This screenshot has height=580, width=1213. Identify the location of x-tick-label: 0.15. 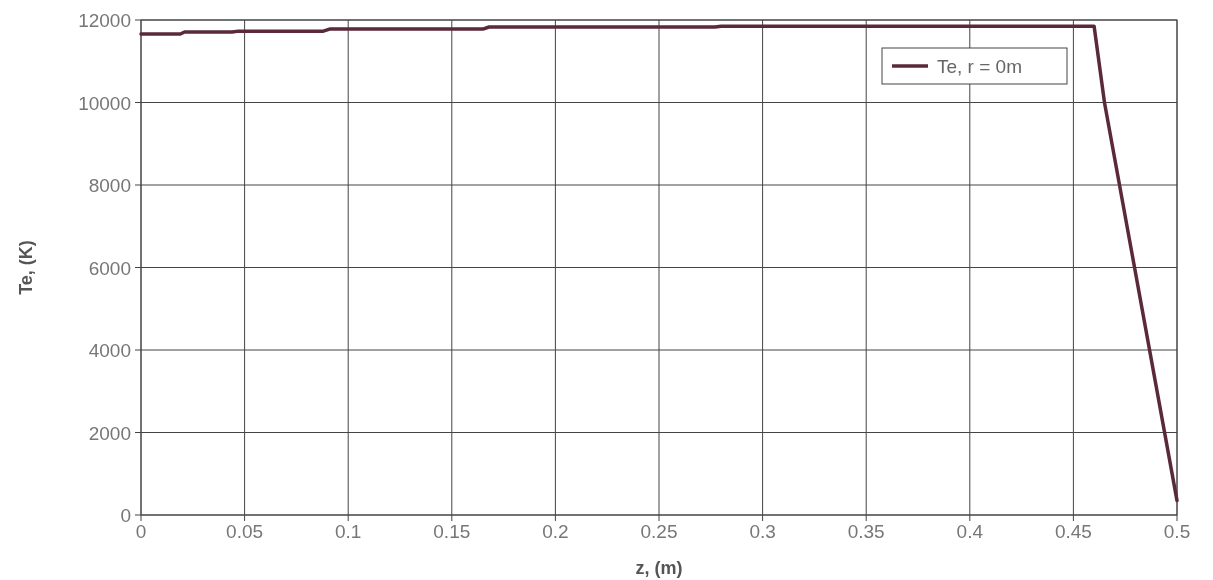
(452, 531).